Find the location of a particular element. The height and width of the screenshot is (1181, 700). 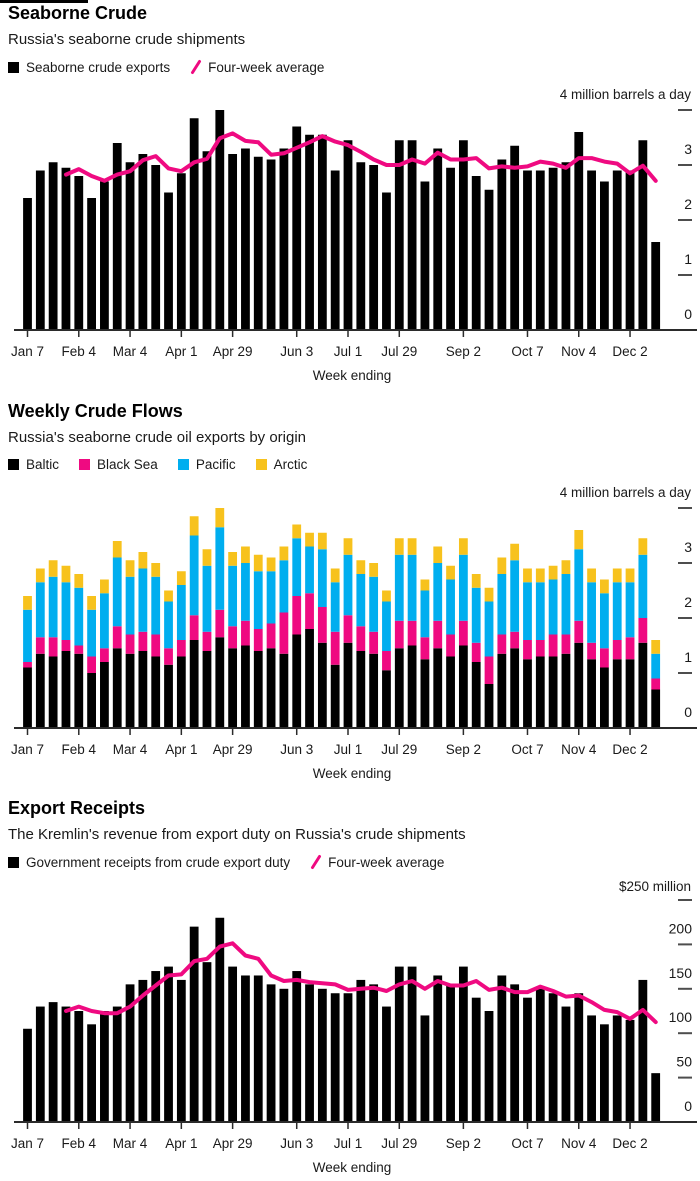

legend-item: Black Sea is located at coordinates (118, 464).